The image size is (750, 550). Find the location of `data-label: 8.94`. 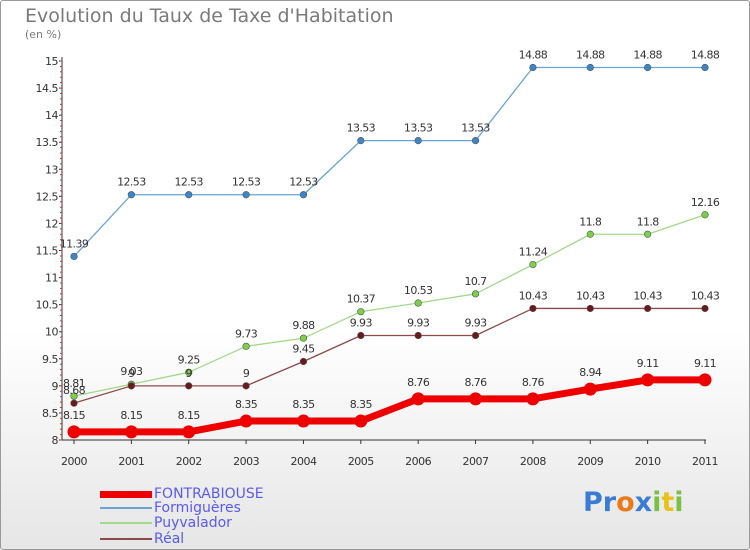

data-label: 8.94 is located at coordinates (590, 372).